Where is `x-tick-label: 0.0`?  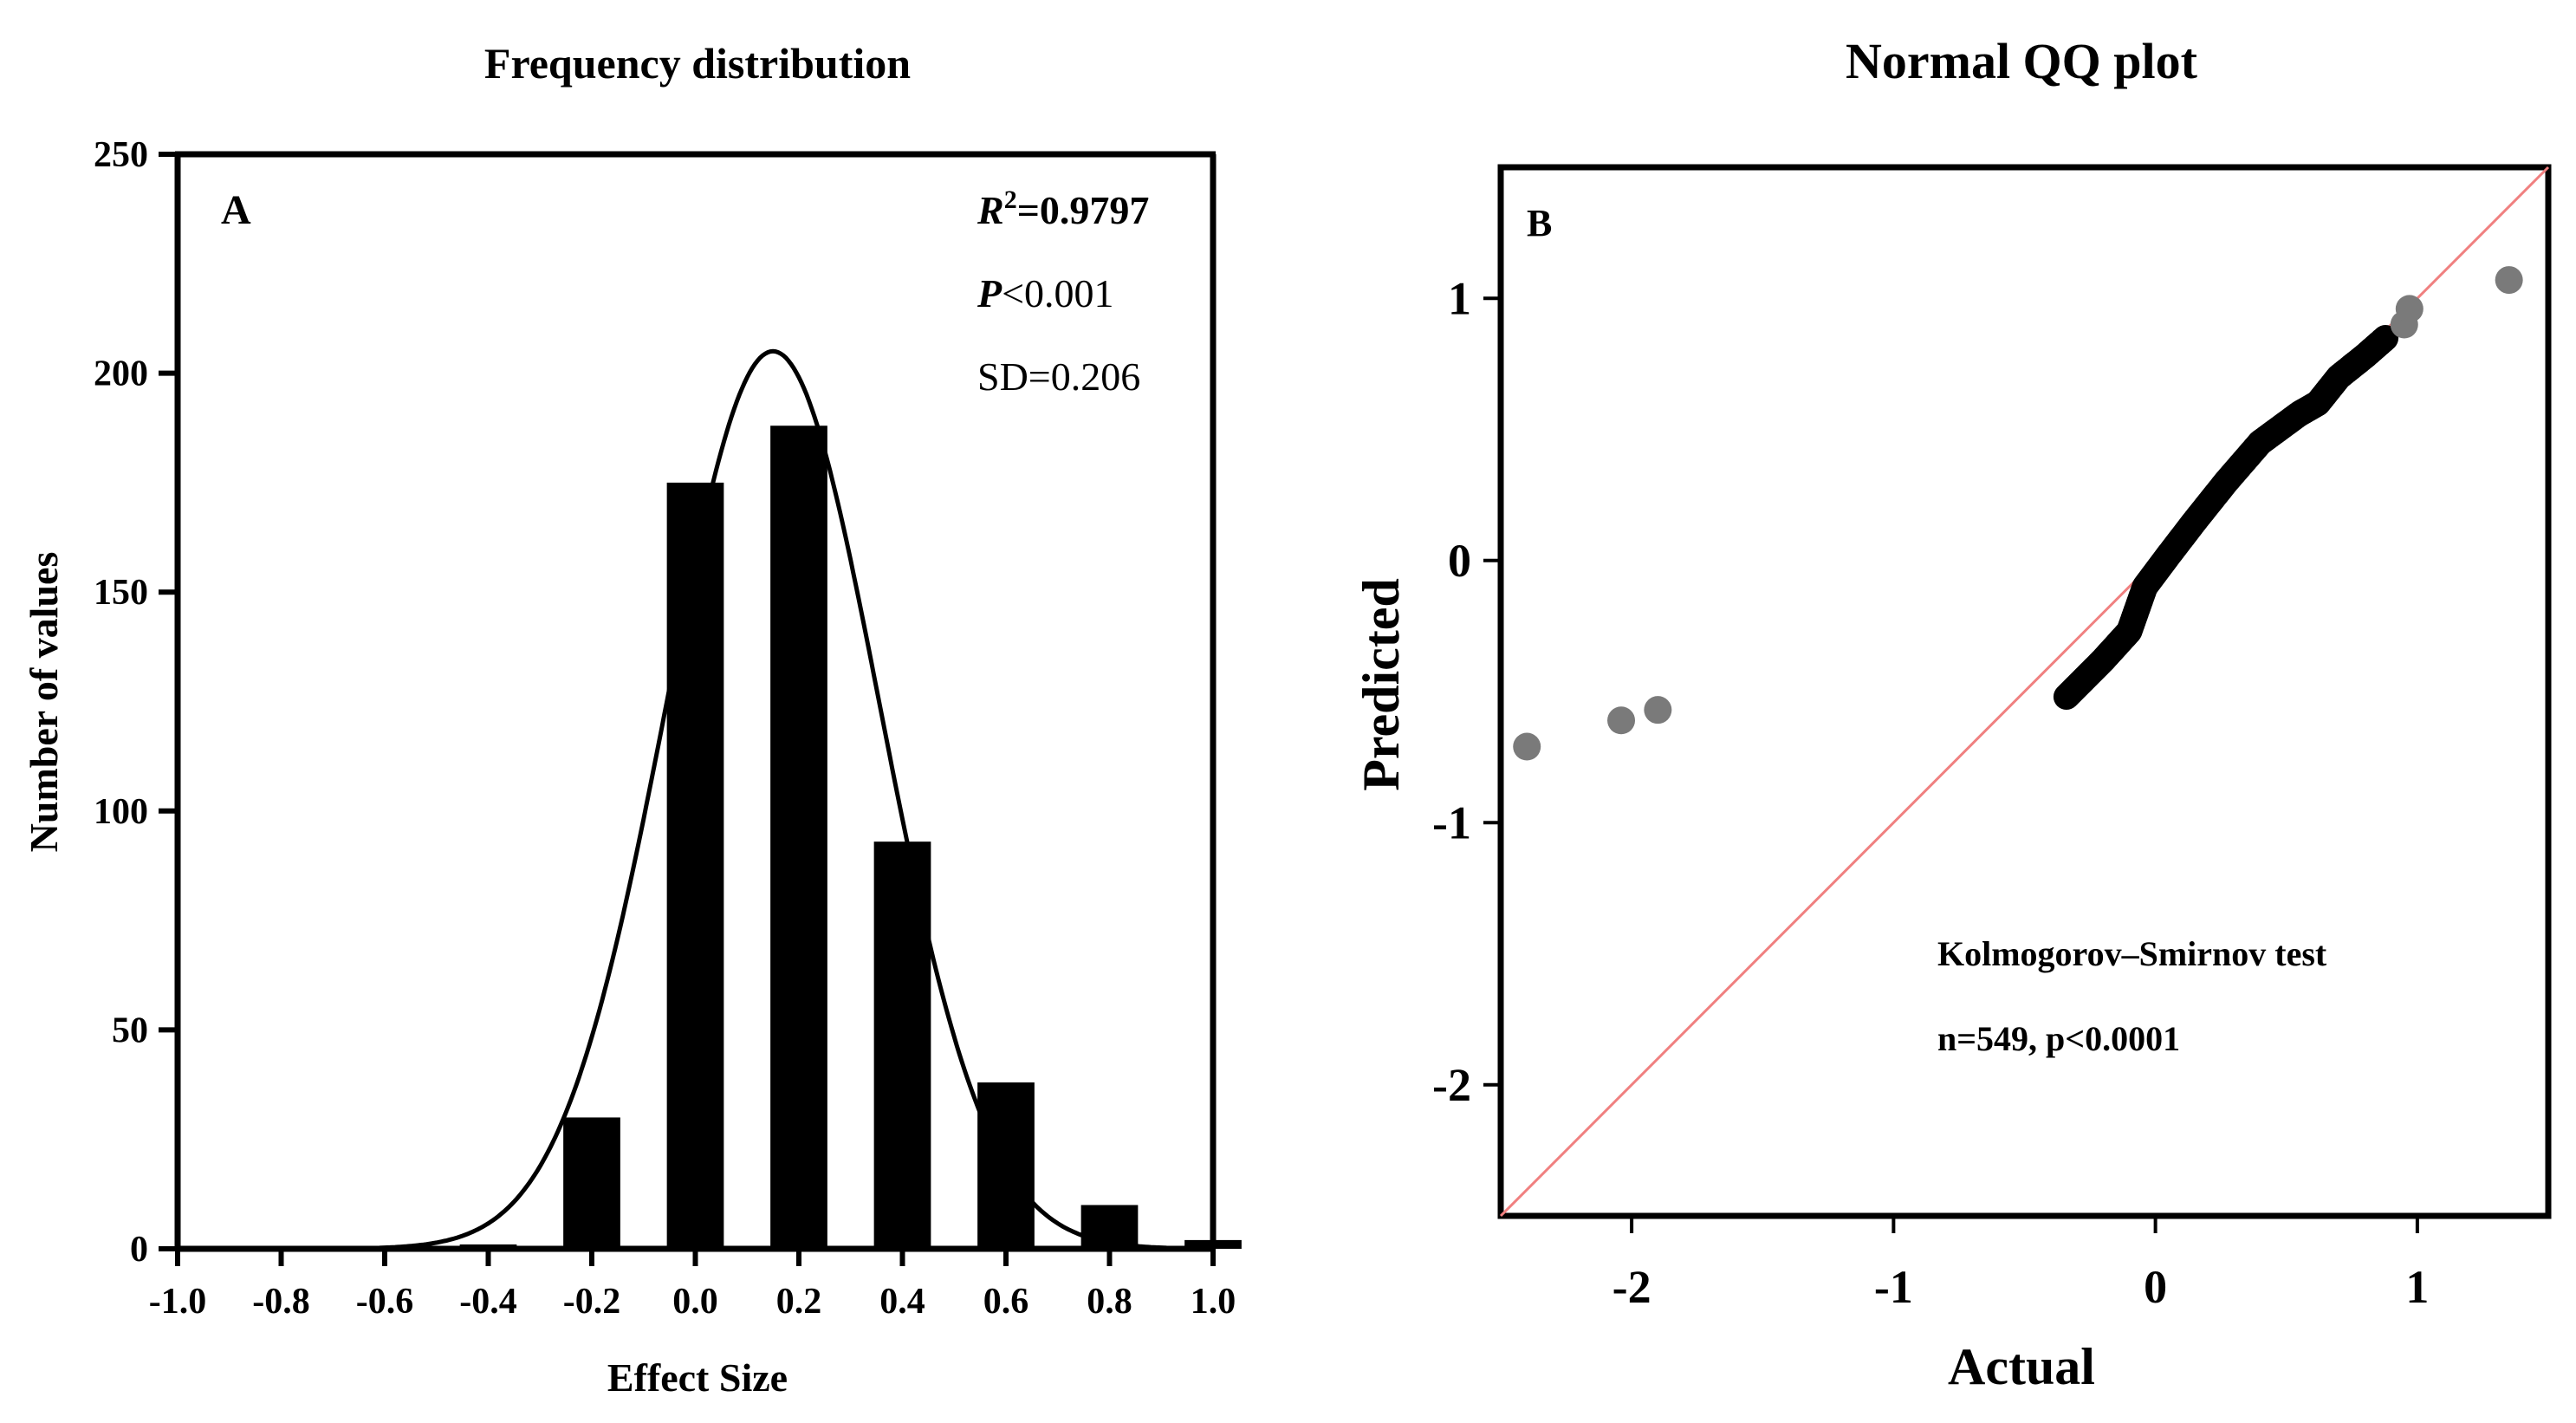
x-tick-label: 0.0 is located at coordinates (695, 1302).